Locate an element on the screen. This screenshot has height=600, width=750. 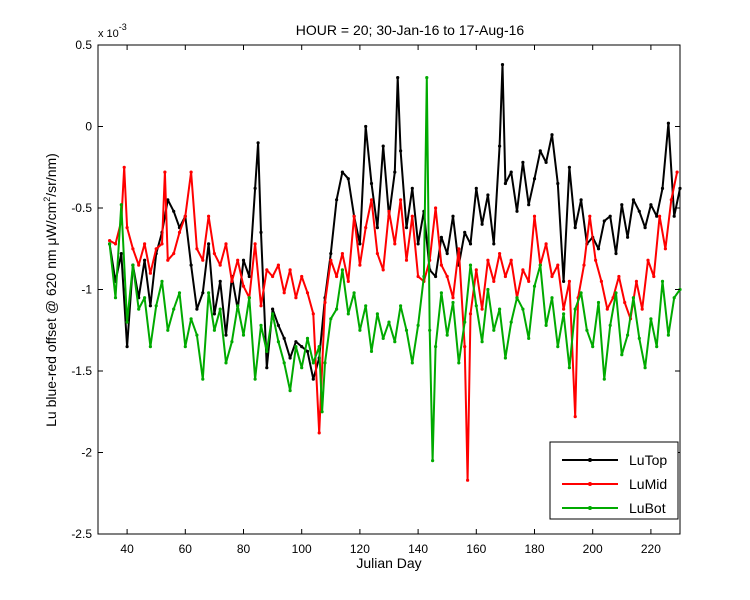
legend-marker-lumid is located at coordinates (590, 484).